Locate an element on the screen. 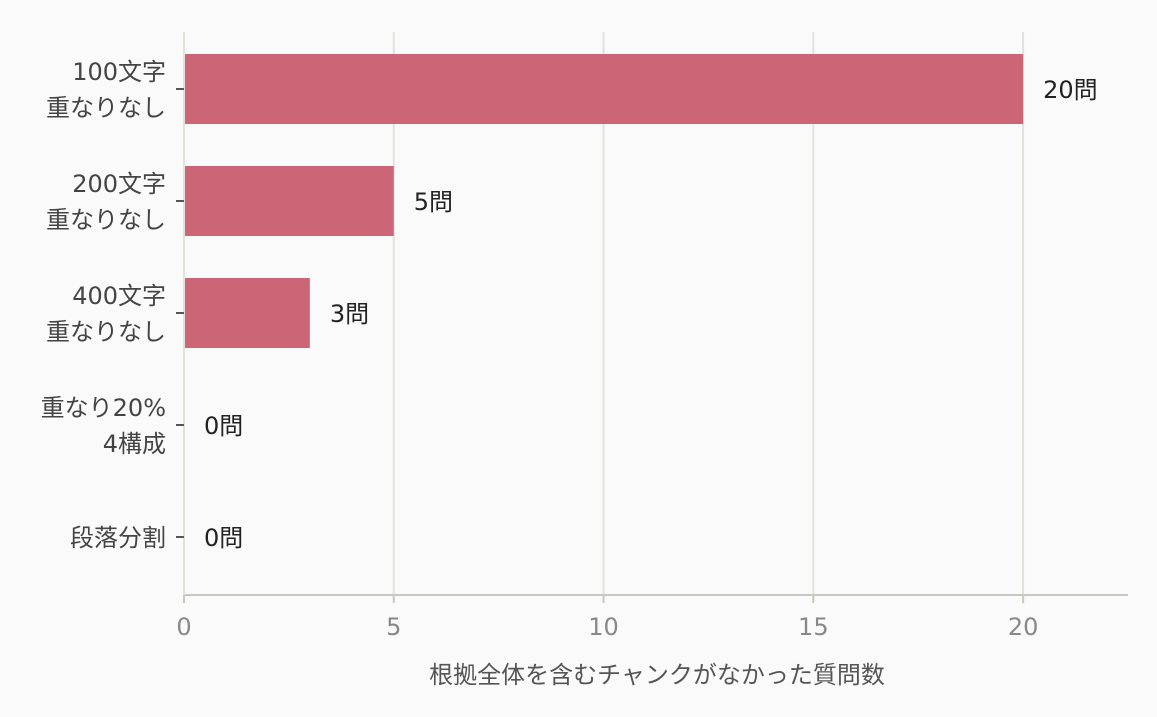 This screenshot has width=1157, height=717. x-tick-label: 15 is located at coordinates (813, 627).